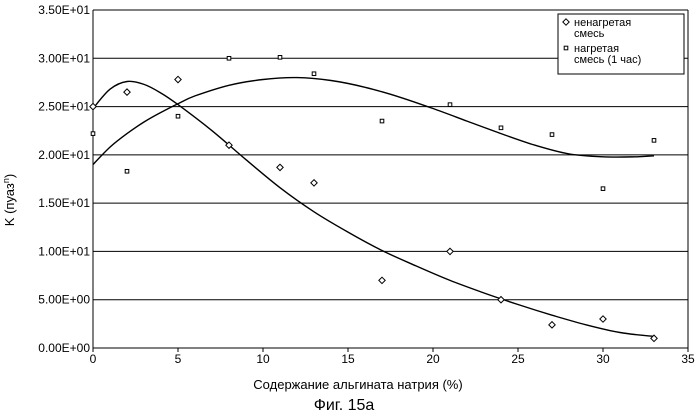  Describe the element at coordinates (64, 10) in the screenshot. I see `y-tick-label: 3.50E+01` at that location.